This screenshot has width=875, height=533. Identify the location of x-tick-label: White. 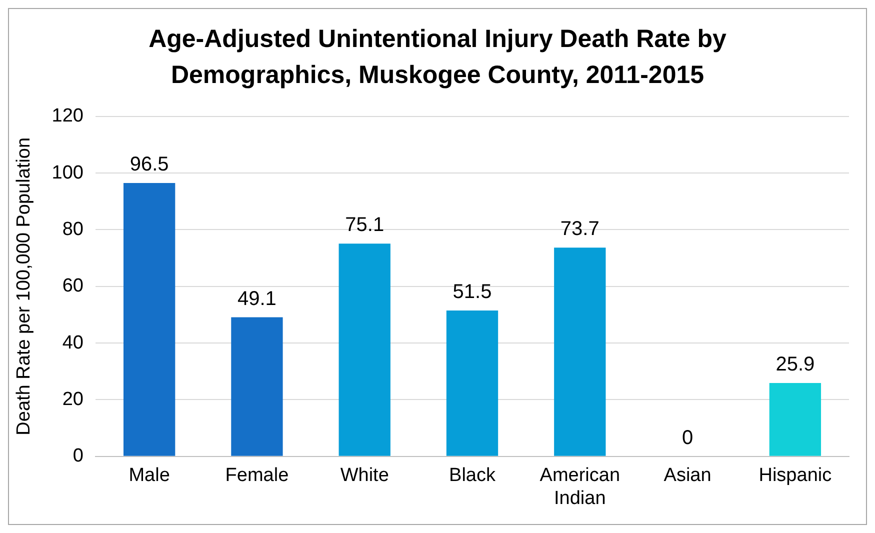
(364, 475).